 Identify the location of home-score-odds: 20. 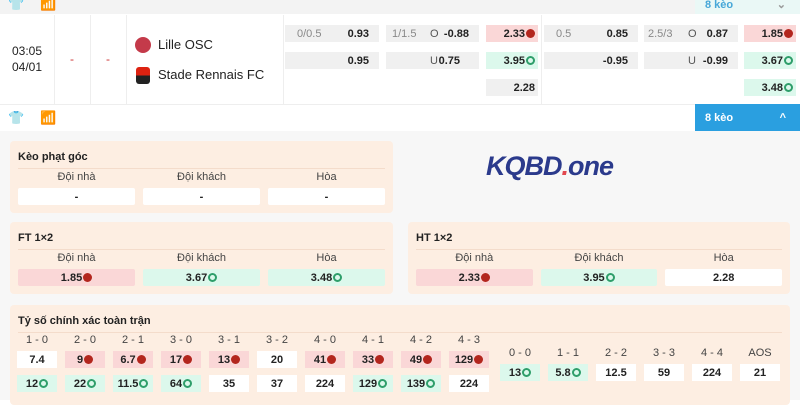
(277, 359).